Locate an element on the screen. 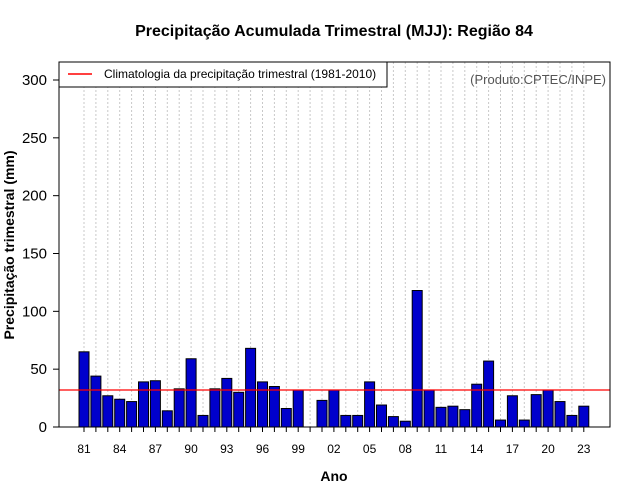 The width and height of the screenshot is (640, 500). x-tick-label: 96 is located at coordinates (263, 449).